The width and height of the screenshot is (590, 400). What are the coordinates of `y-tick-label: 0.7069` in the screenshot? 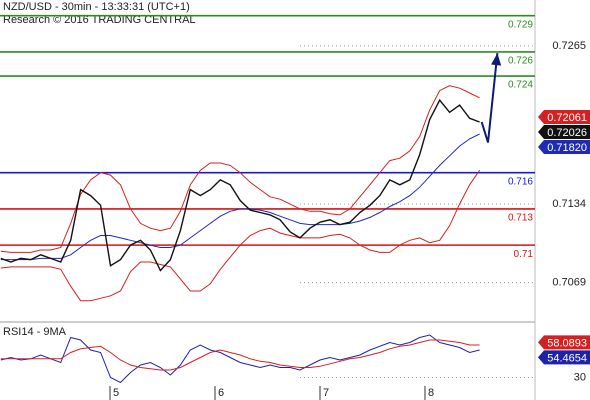 It's located at (569, 282).